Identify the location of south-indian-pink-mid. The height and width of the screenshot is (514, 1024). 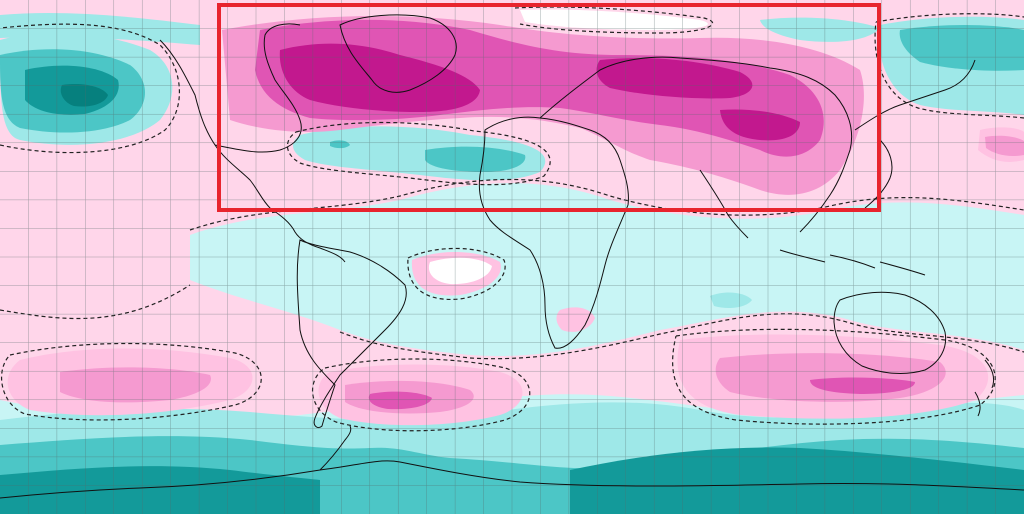
(830, 377).